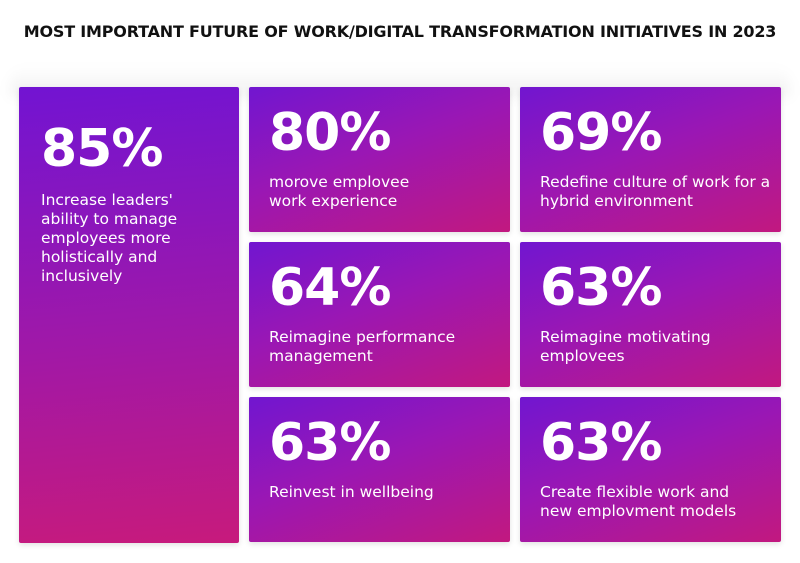  I want to click on stat-value-3: 69%, so click(601, 133).